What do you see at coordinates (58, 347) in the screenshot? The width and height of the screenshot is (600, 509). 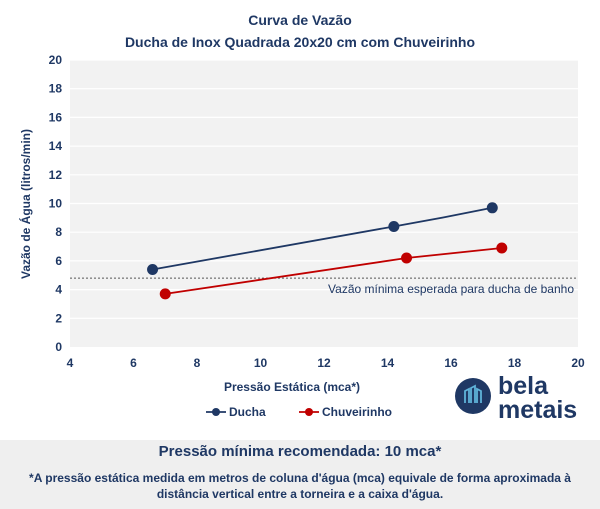 I see `y-tick-label: 0` at bounding box center [58, 347].